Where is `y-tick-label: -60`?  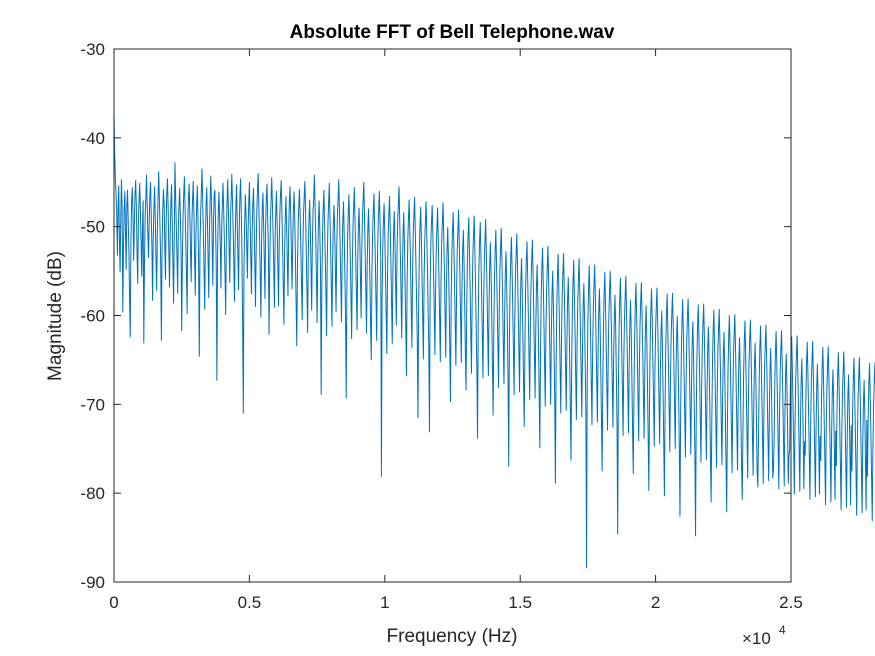 y-tick-label: -60 is located at coordinates (92, 316).